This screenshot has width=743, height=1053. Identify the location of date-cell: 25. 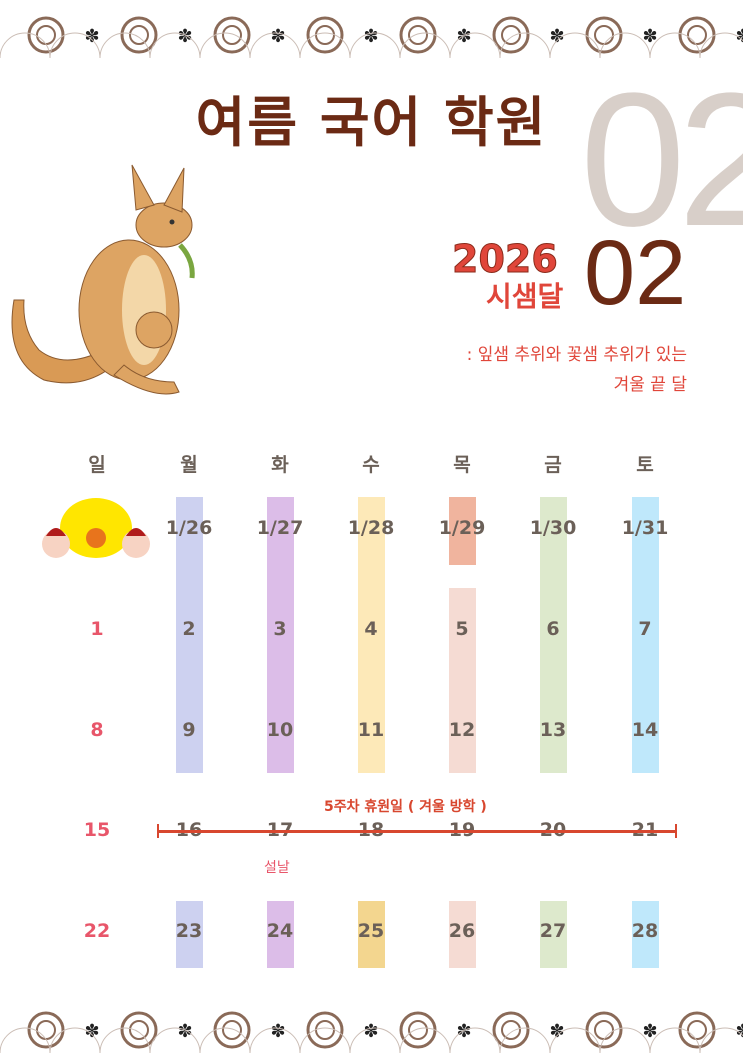
(371, 931).